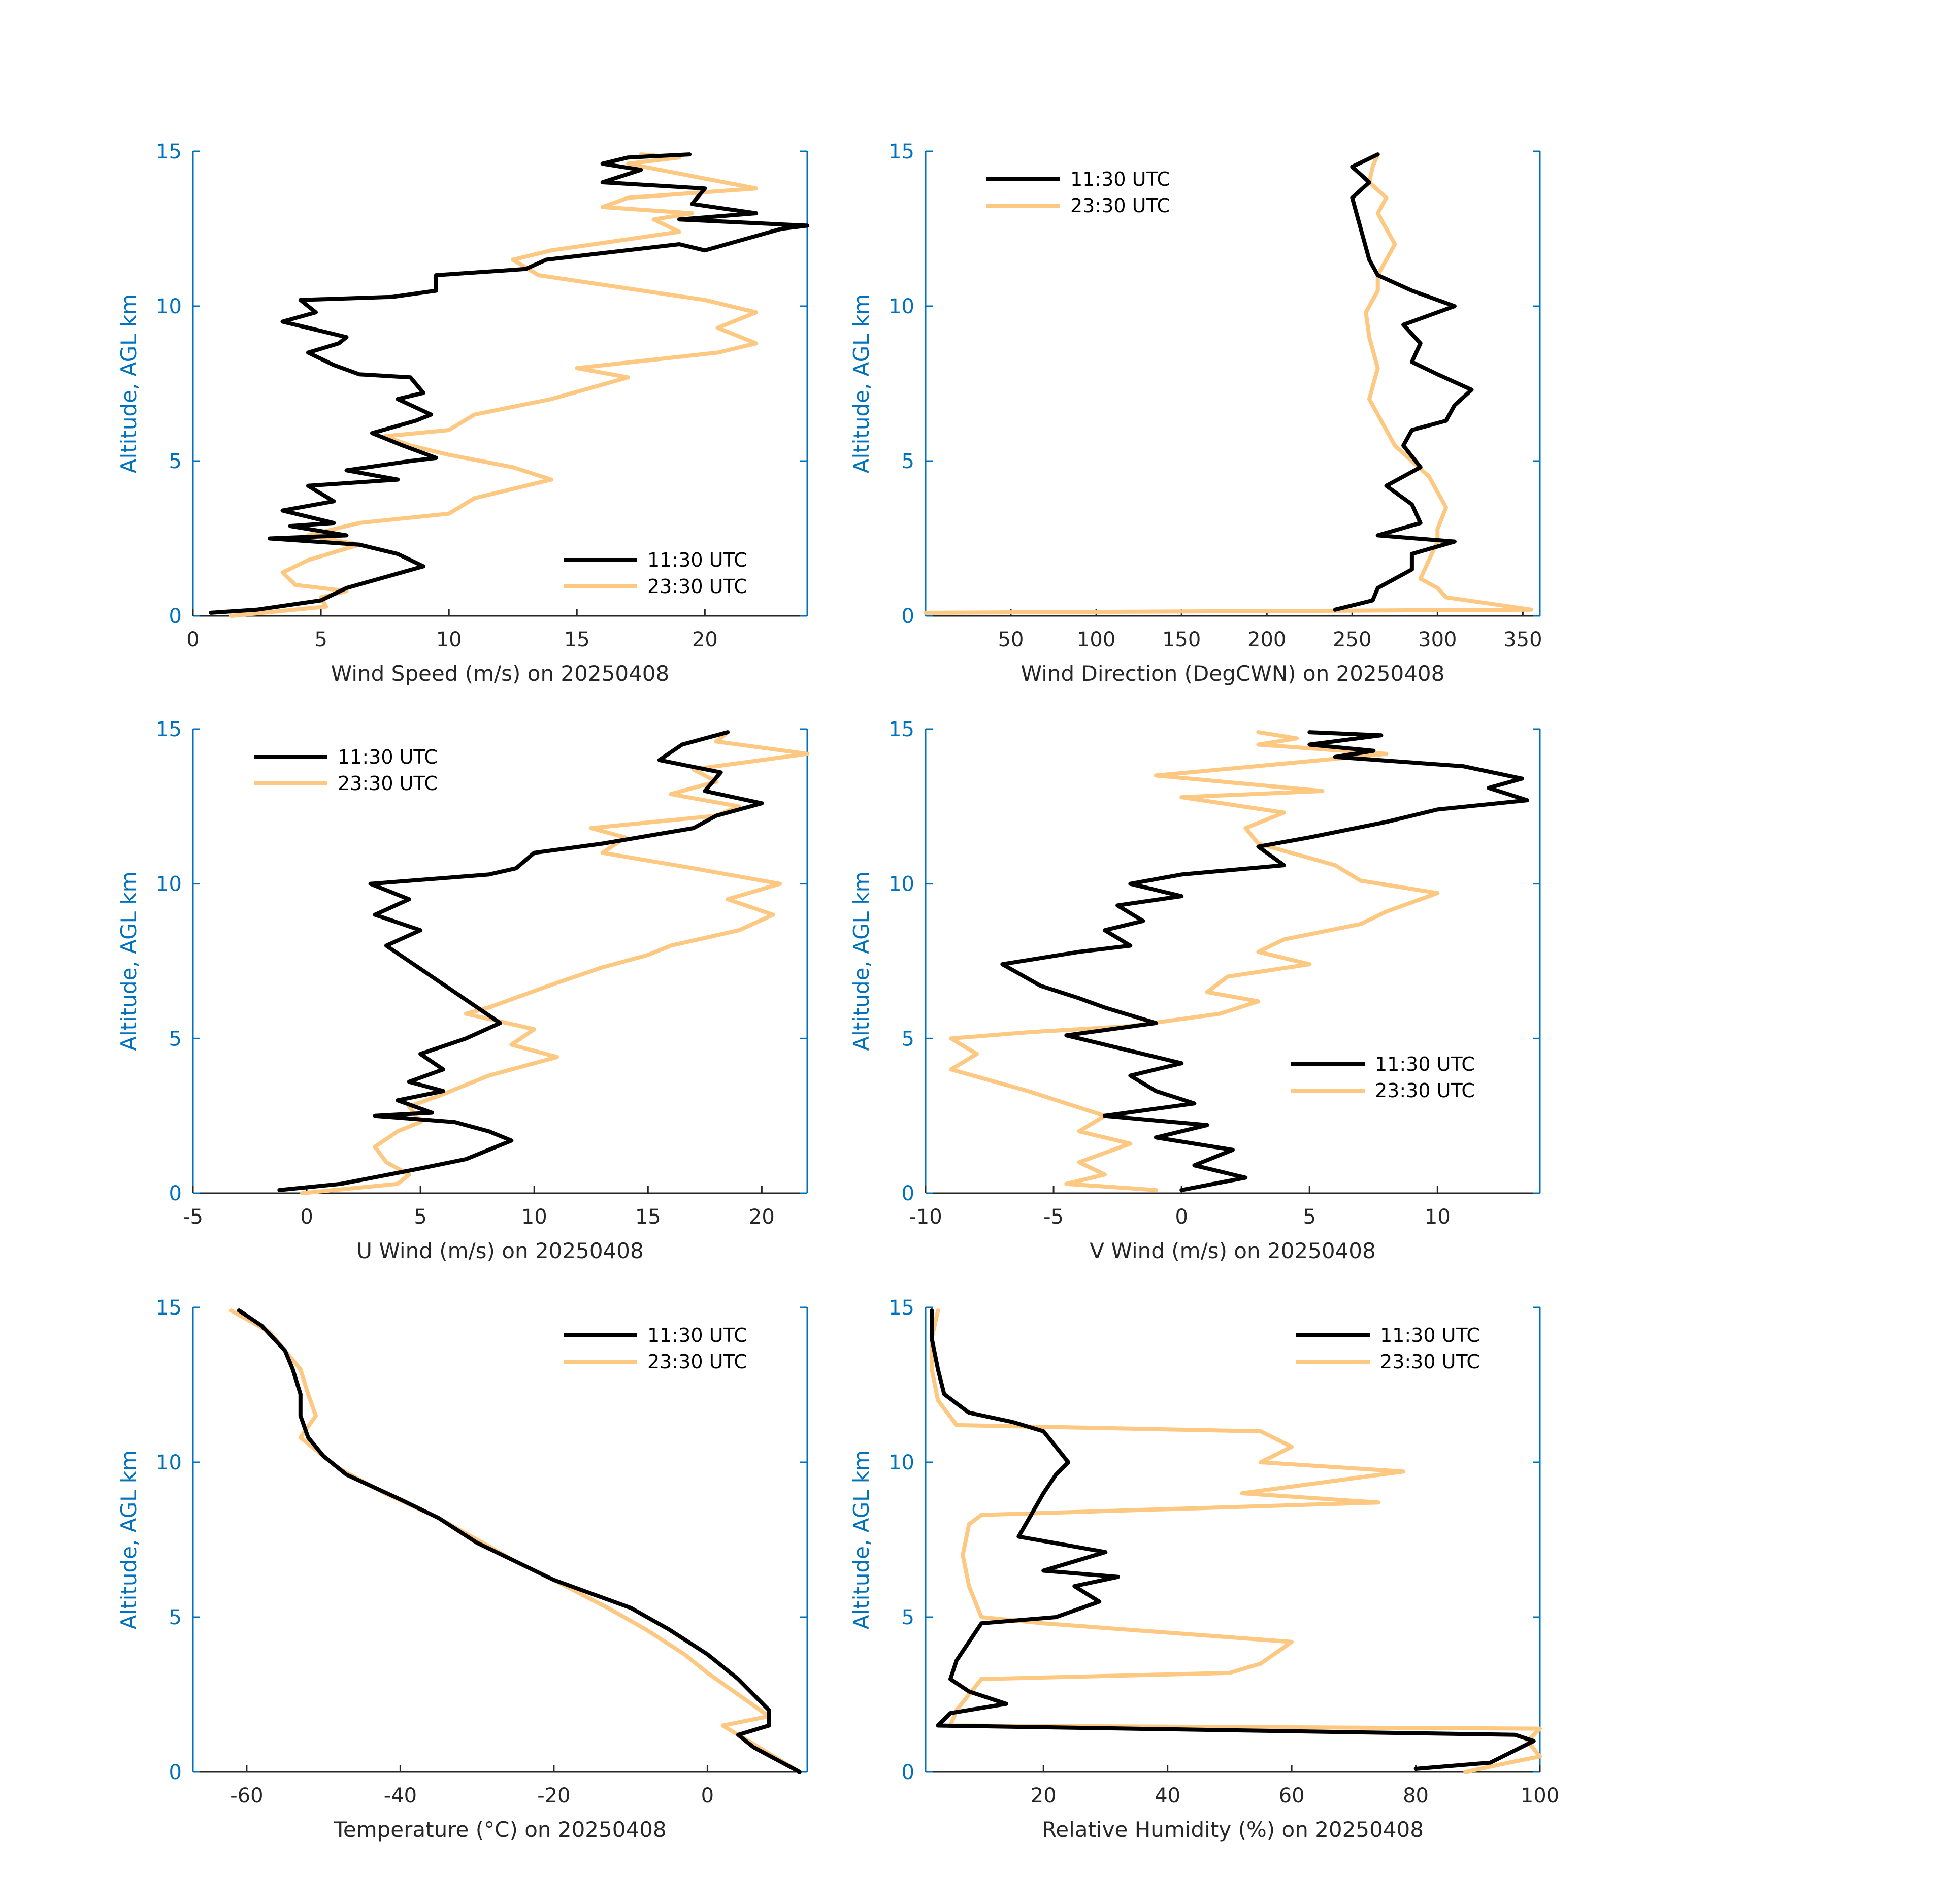  Describe the element at coordinates (1167, 1796) in the screenshot. I see `x-tick-label: 40` at that location.